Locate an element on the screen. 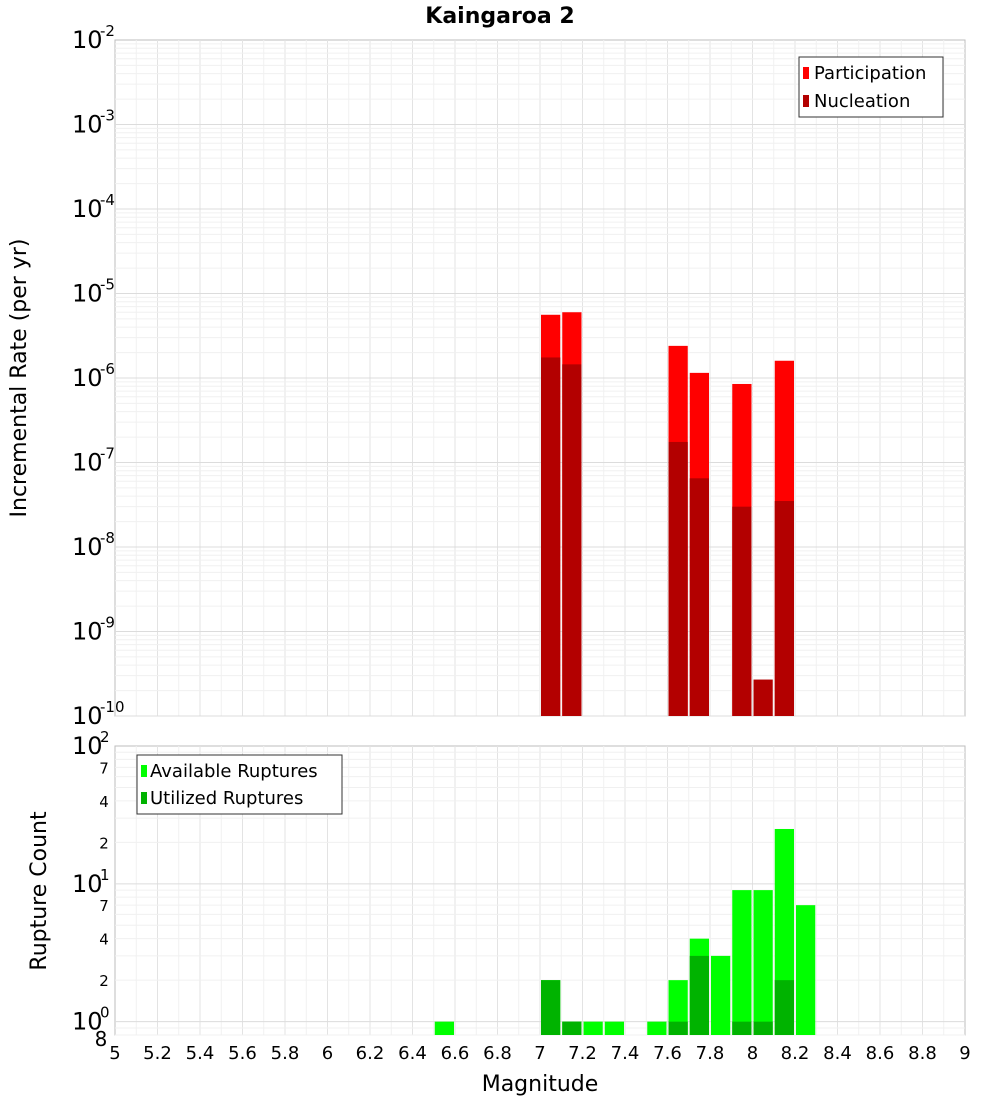 This screenshot has width=1000, height=1100. participation-legend-label: Participation is located at coordinates (870, 73).